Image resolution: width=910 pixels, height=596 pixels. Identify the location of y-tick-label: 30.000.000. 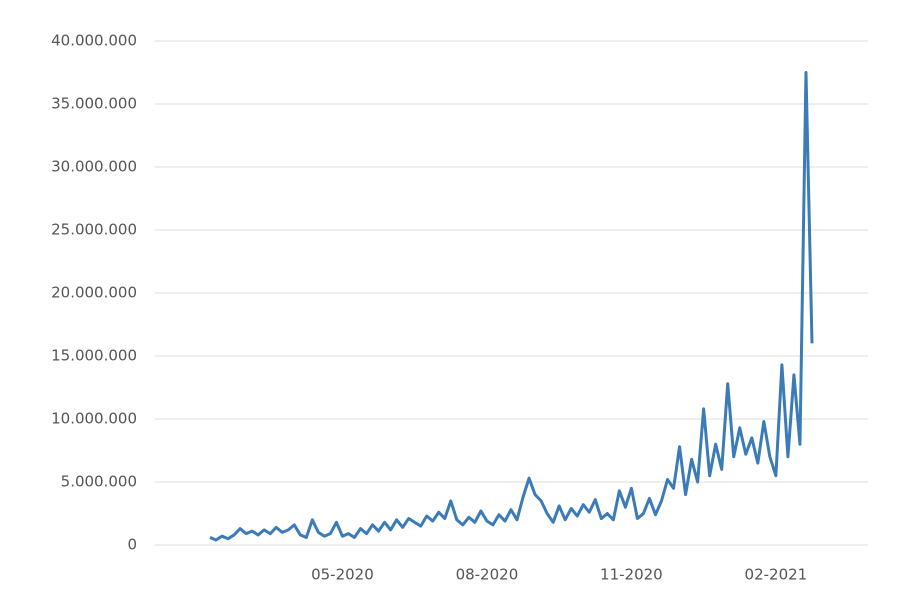
(94, 167).